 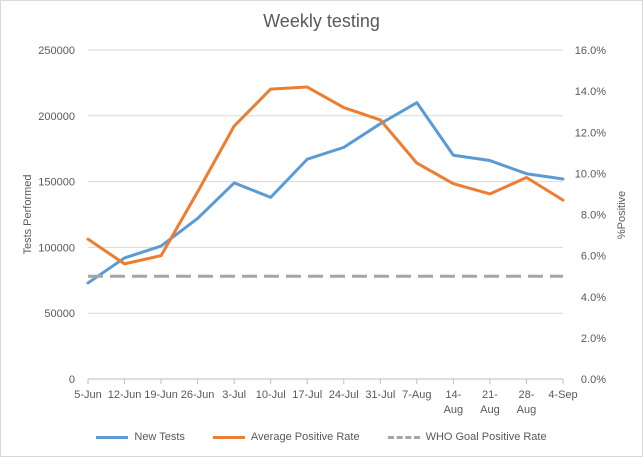 What do you see at coordinates (198, 395) in the screenshot?
I see `x-tick-label: 26-Jun` at bounding box center [198, 395].